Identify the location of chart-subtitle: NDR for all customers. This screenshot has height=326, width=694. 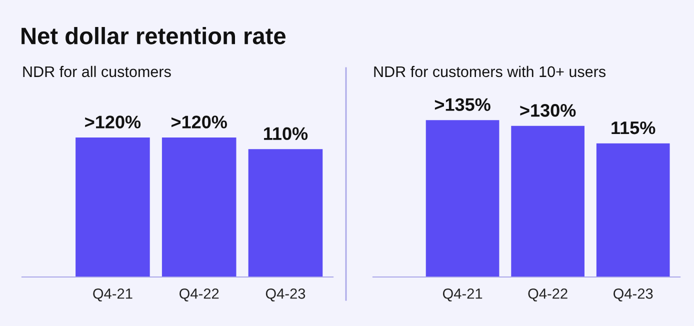
(97, 72).